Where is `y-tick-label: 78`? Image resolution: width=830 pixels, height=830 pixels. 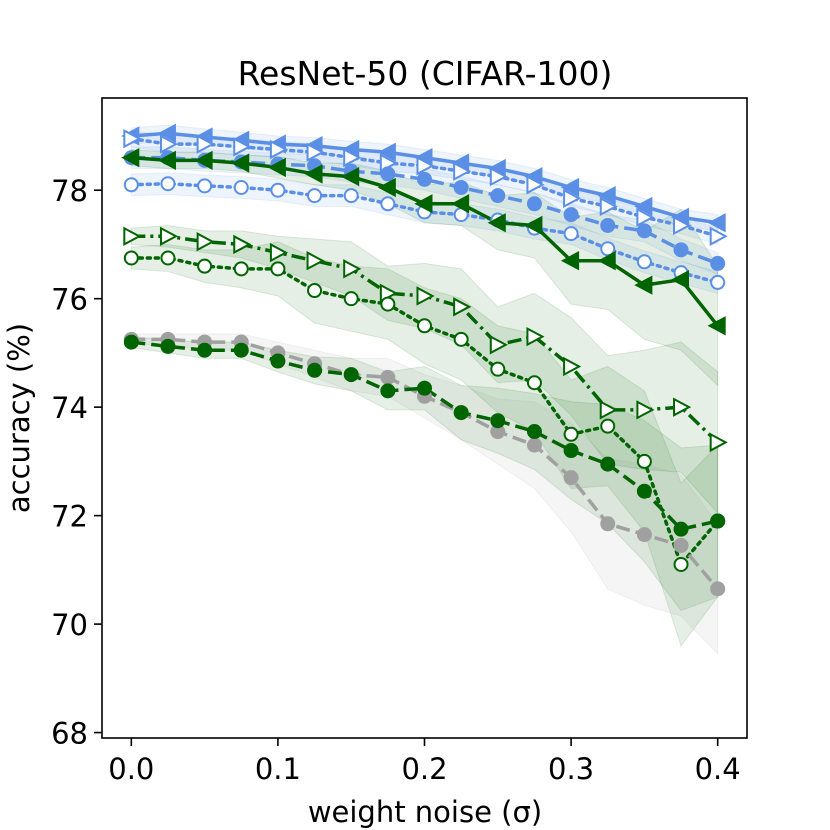 y-tick-label: 78 is located at coordinates (69, 191).